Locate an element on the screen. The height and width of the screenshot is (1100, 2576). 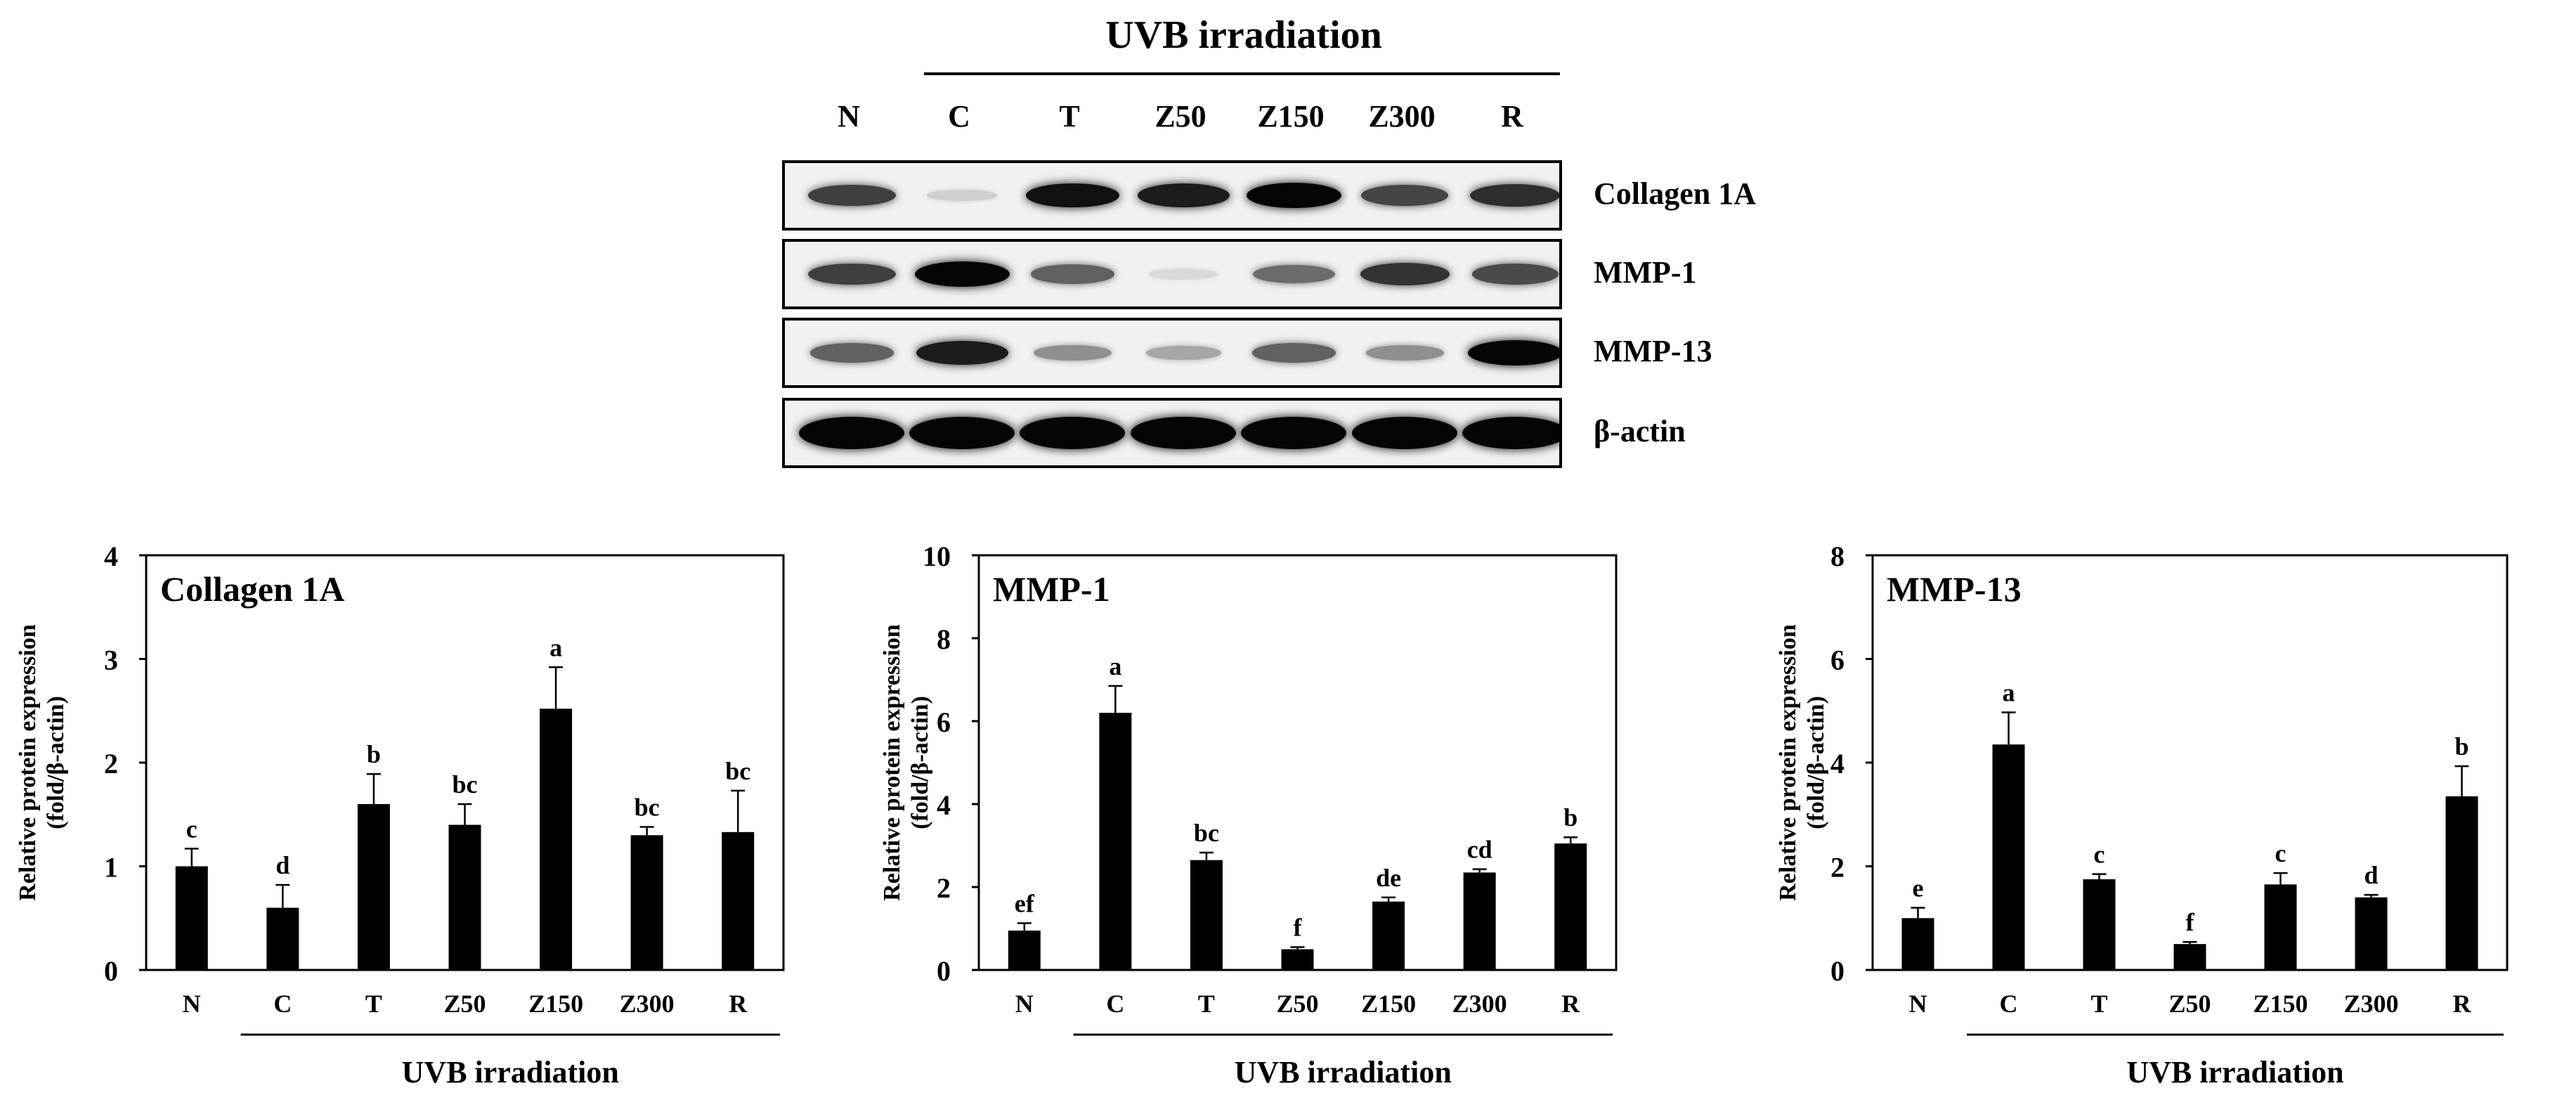
blot-uvb-underline is located at coordinates (1242, 73).